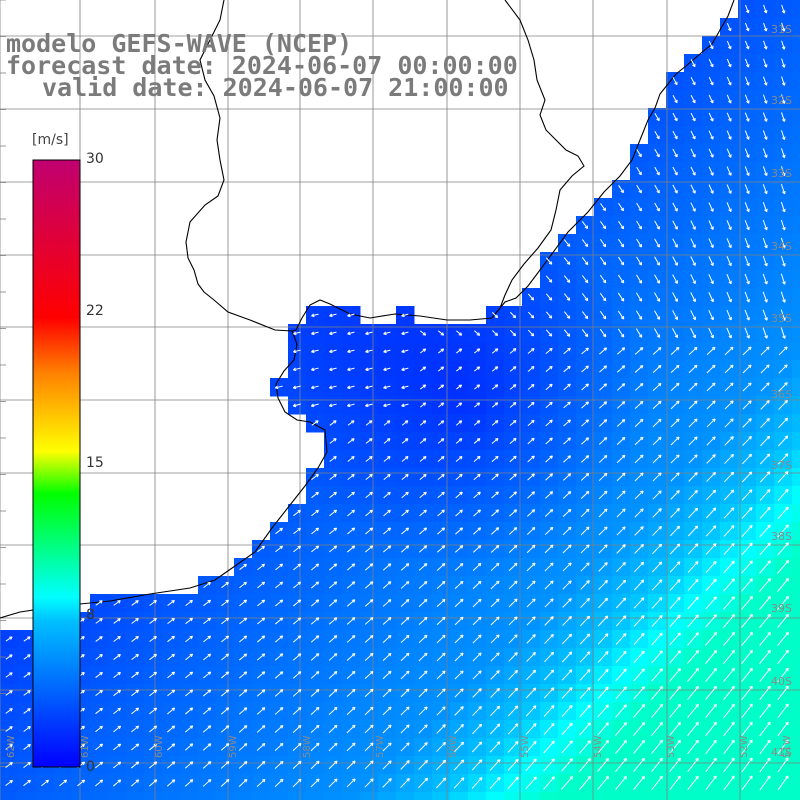 The image size is (800, 800). What do you see at coordinates (781, 318) in the screenshot?
I see `latitude-label: 35S` at bounding box center [781, 318].